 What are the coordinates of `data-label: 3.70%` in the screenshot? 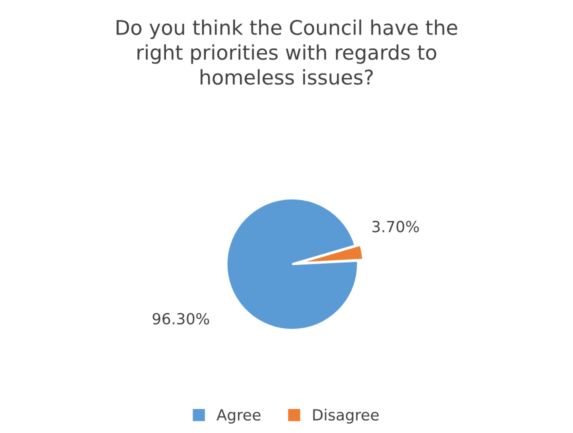 It's located at (395, 226).